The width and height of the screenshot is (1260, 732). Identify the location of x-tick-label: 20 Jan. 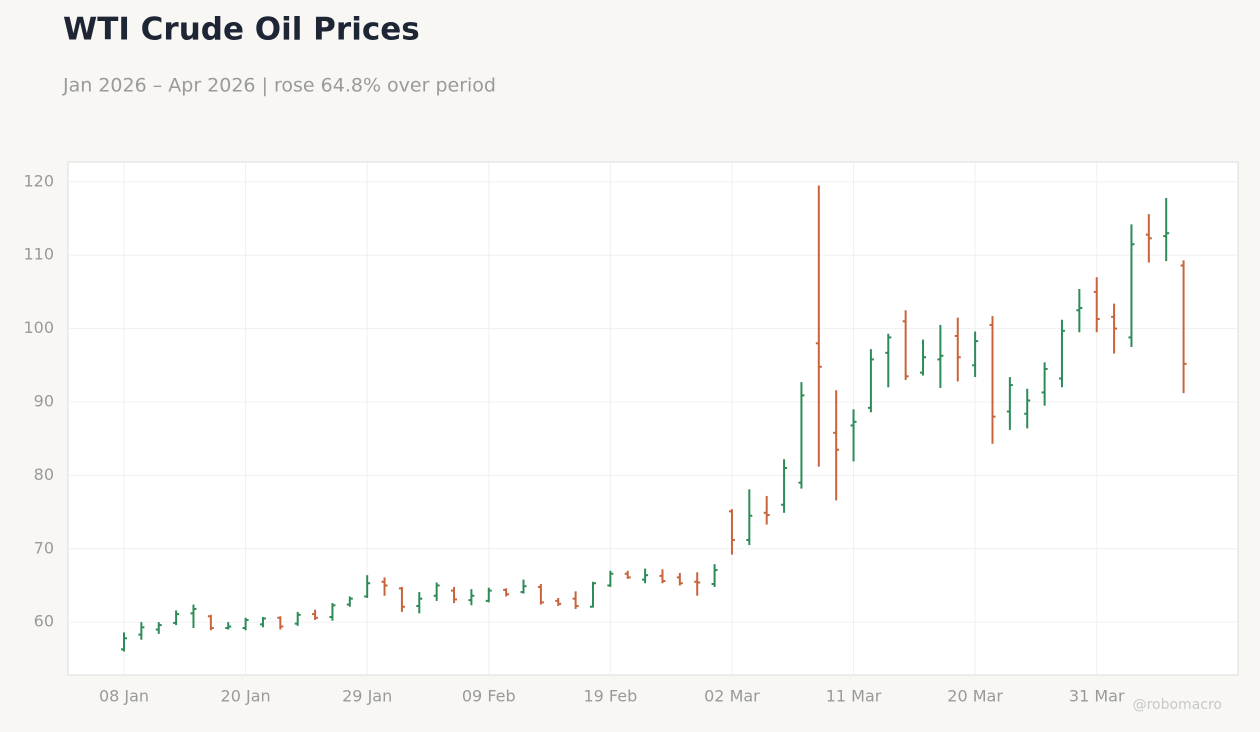
(246, 696).